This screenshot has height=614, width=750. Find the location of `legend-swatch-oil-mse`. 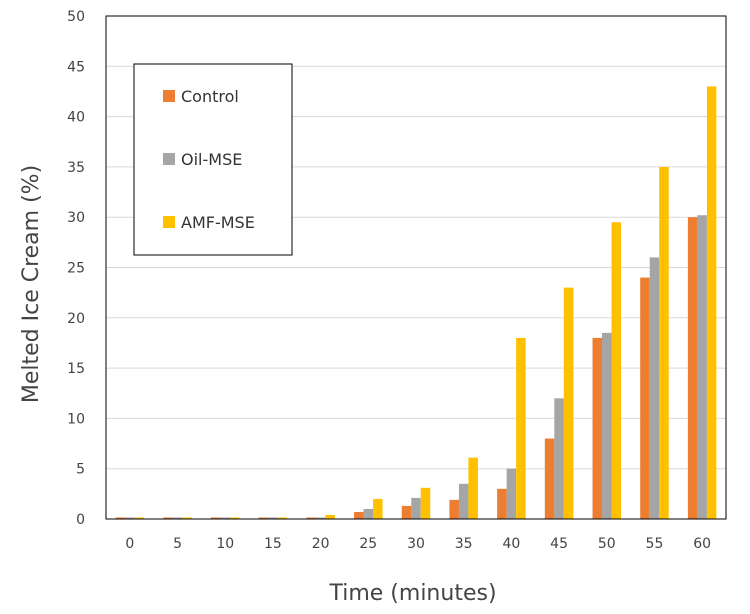

legend-swatch-oil-mse is located at coordinates (169, 159).